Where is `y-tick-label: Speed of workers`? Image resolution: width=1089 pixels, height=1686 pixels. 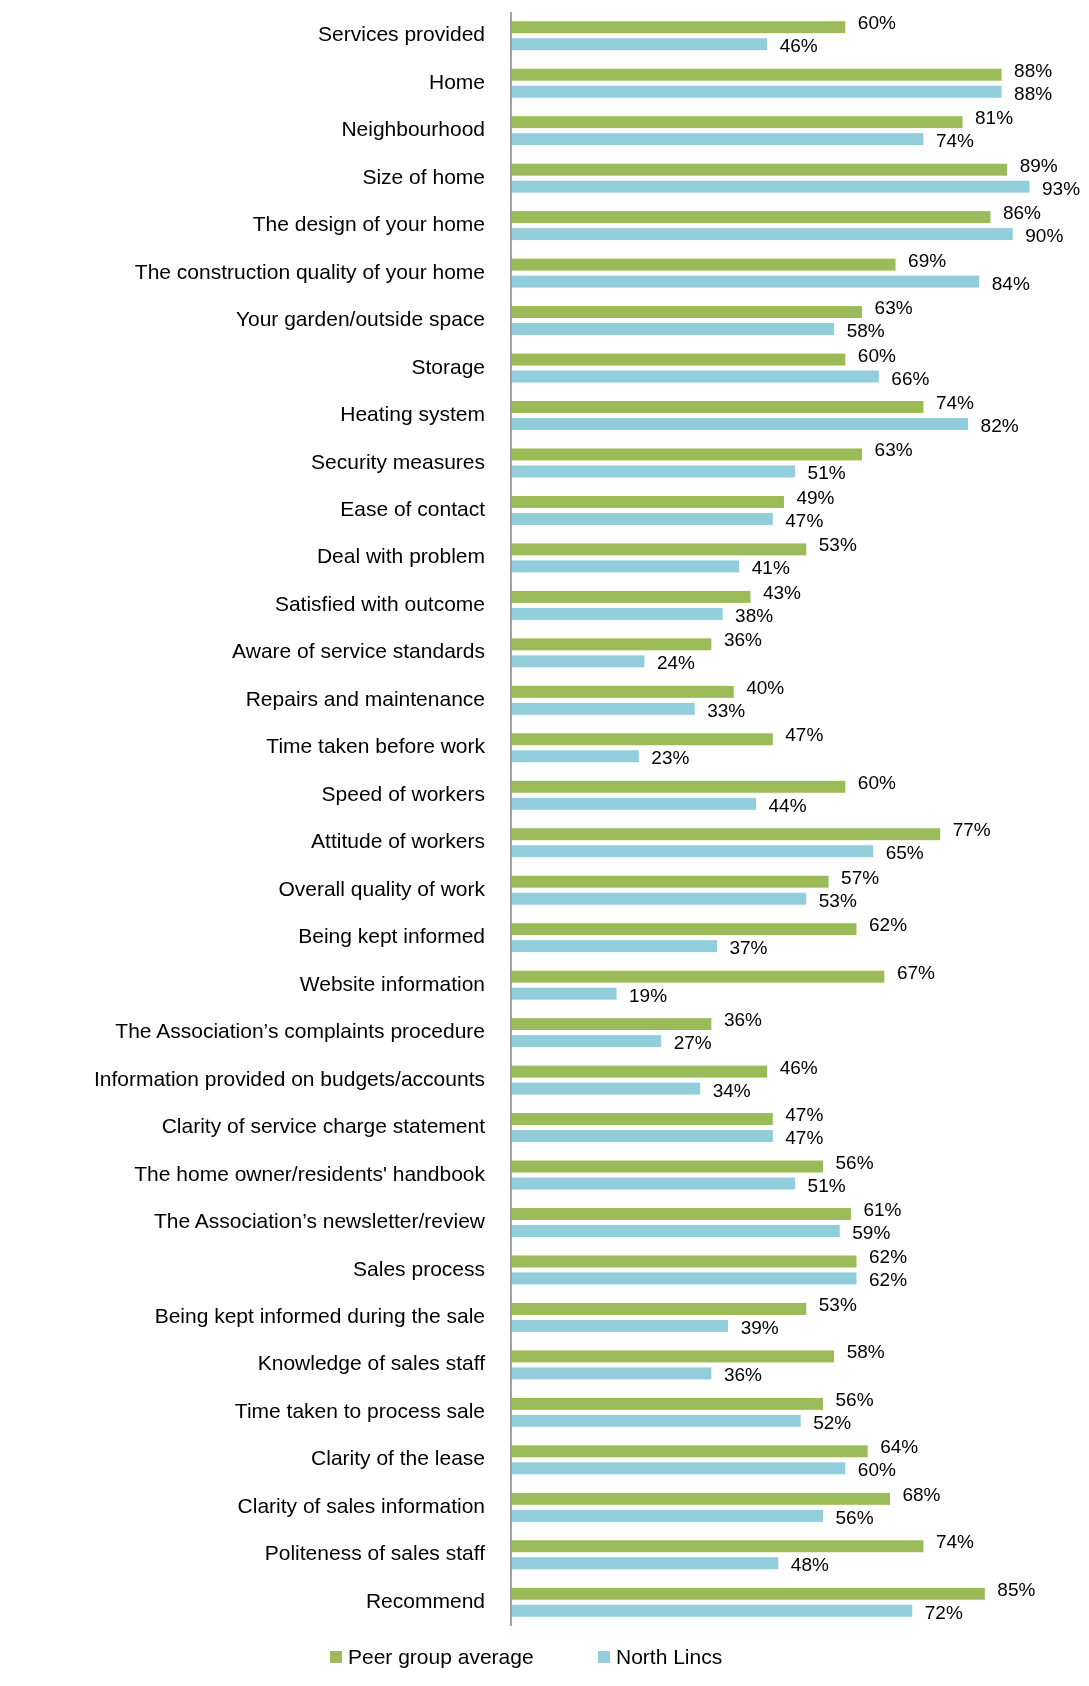
y-tick-label: Speed of workers is located at coordinates (403, 793).